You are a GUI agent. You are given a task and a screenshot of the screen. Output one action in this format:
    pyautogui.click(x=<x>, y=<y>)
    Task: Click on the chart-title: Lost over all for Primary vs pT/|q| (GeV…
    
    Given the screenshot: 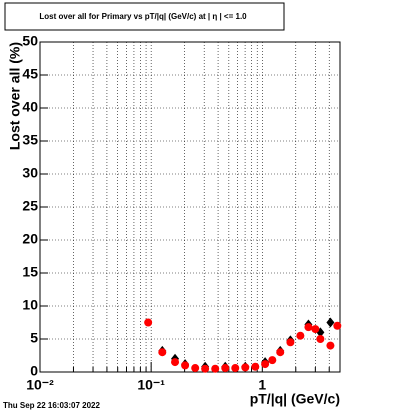 What is the action you would take?
    pyautogui.click(x=143, y=16)
    